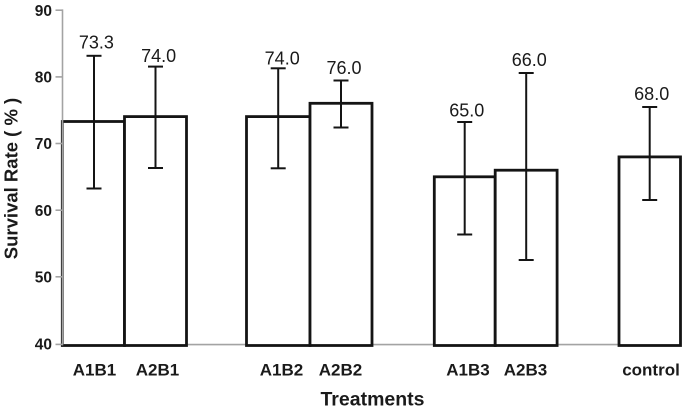  I want to click on svg-text: A2B2, so click(340, 370).